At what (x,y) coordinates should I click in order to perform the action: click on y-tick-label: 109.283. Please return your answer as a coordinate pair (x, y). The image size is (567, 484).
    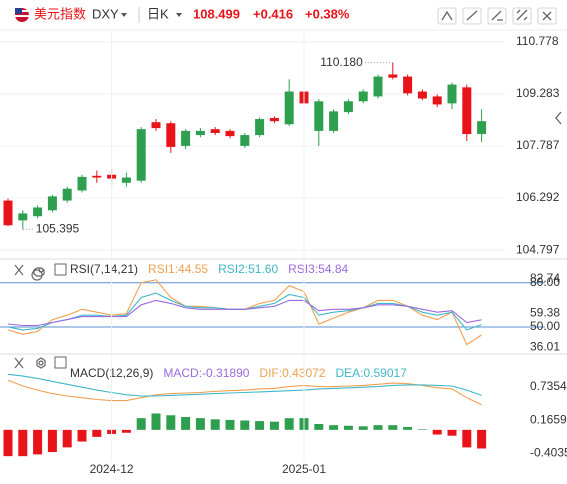
    Looking at the image, I should click on (538, 93).